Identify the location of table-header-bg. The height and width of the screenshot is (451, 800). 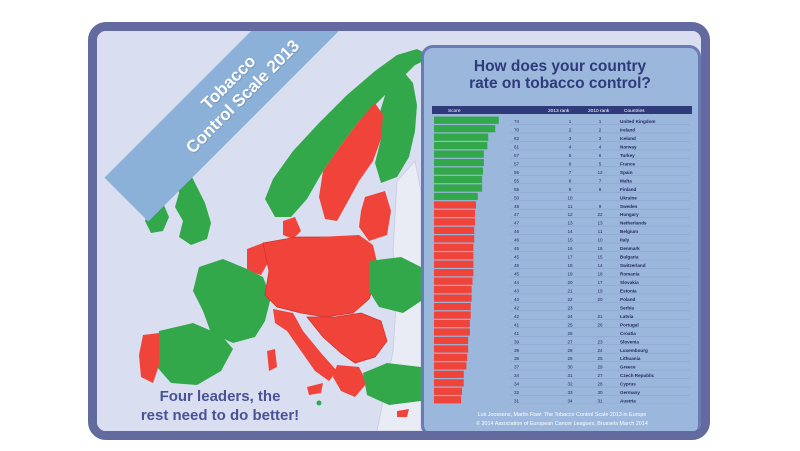
(562, 110).